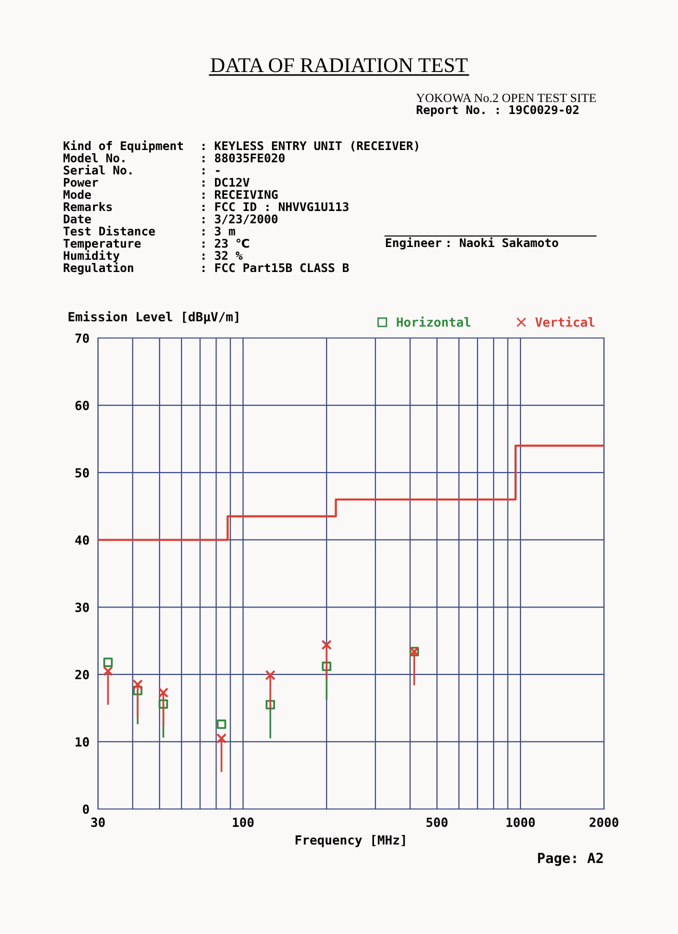 The width and height of the screenshot is (678, 934). Describe the element at coordinates (520, 823) in the screenshot. I see `x-tick-label: 1000` at that location.